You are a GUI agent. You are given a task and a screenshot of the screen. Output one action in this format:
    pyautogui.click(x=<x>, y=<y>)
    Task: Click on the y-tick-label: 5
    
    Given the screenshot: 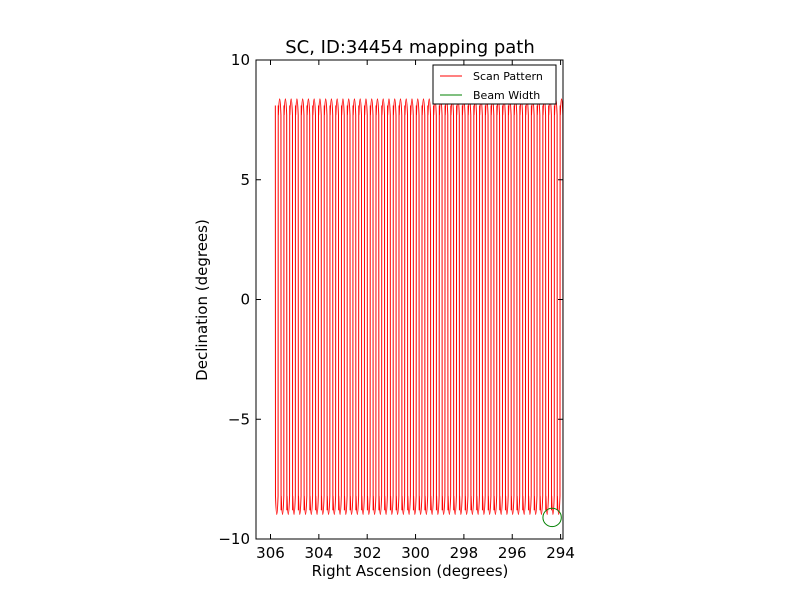 What is the action you would take?
    pyautogui.click(x=245, y=180)
    